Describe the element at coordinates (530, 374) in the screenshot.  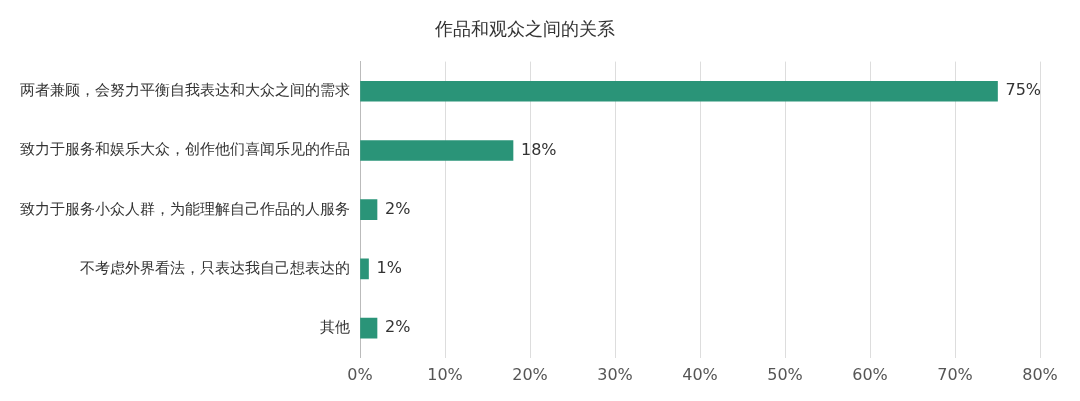
I see `x-tick-label: 20%` at that location.